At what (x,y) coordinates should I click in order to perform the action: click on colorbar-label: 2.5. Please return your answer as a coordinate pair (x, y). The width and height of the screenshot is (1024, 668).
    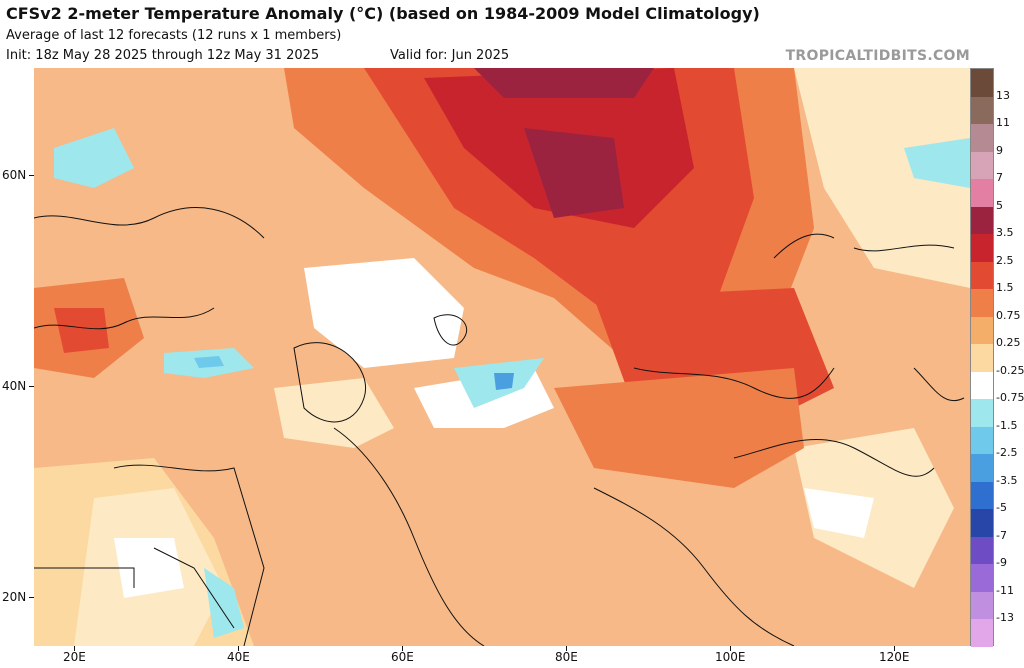
    Looking at the image, I should click on (1005, 260).